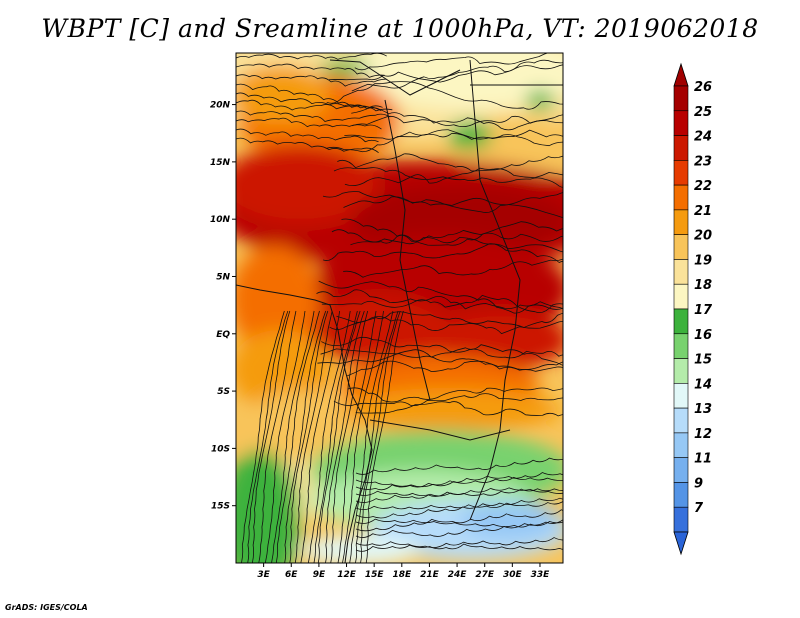 Image resolution: width=800 pixels, height=618 pixels. Describe the element at coordinates (220, 106) in the screenshot. I see `y-tick-label: 20N` at that location.